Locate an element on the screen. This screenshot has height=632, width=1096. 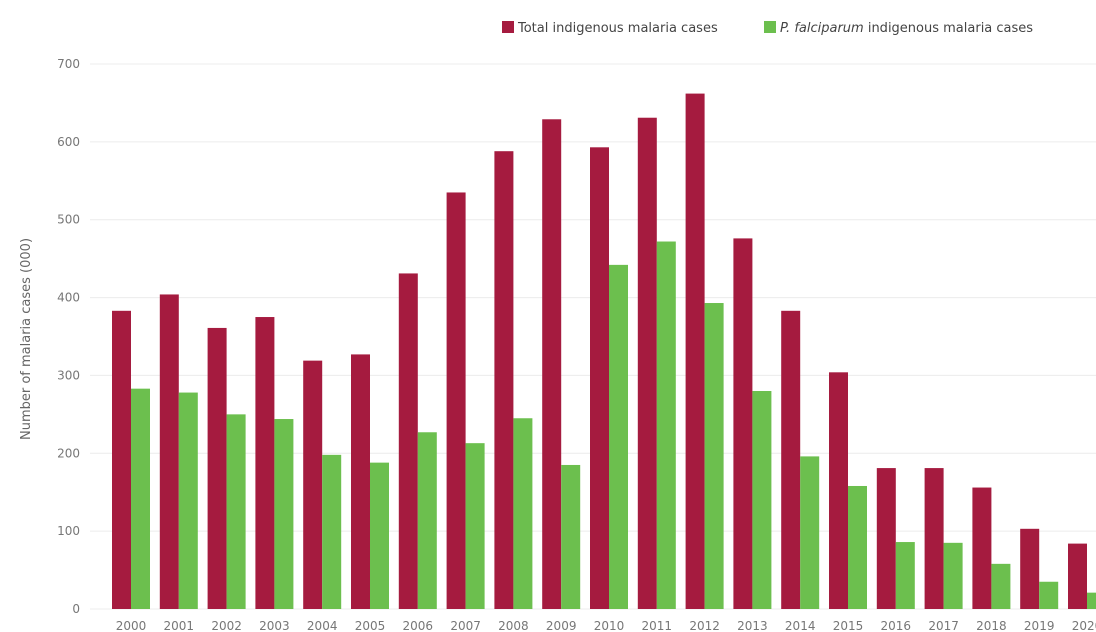
y-tick-label: 500 is located at coordinates (68, 220).